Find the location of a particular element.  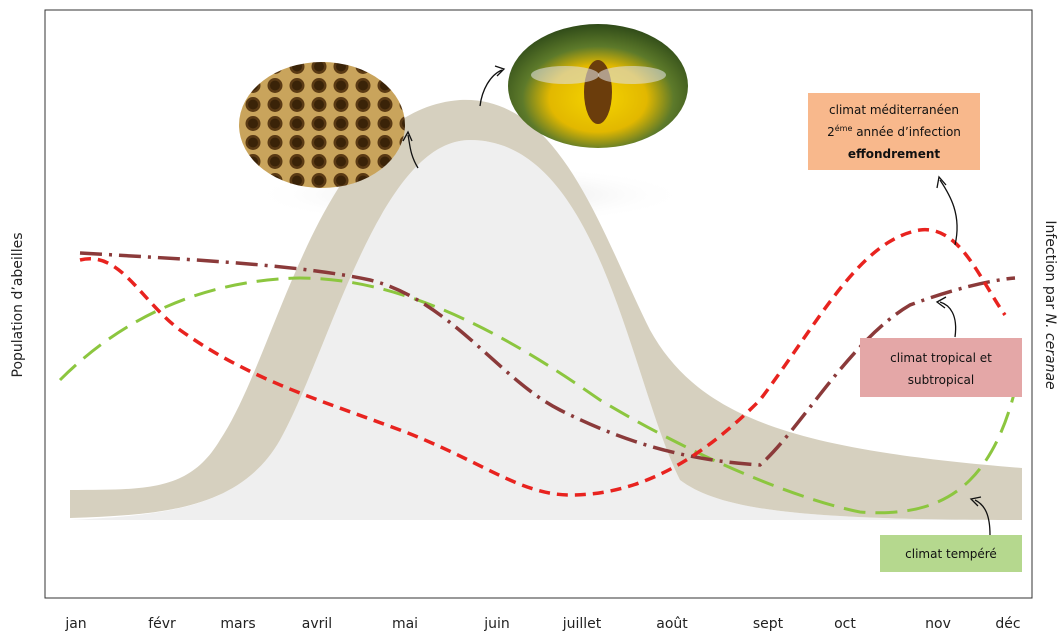

annotation: 2 is located at coordinates (831, 132).